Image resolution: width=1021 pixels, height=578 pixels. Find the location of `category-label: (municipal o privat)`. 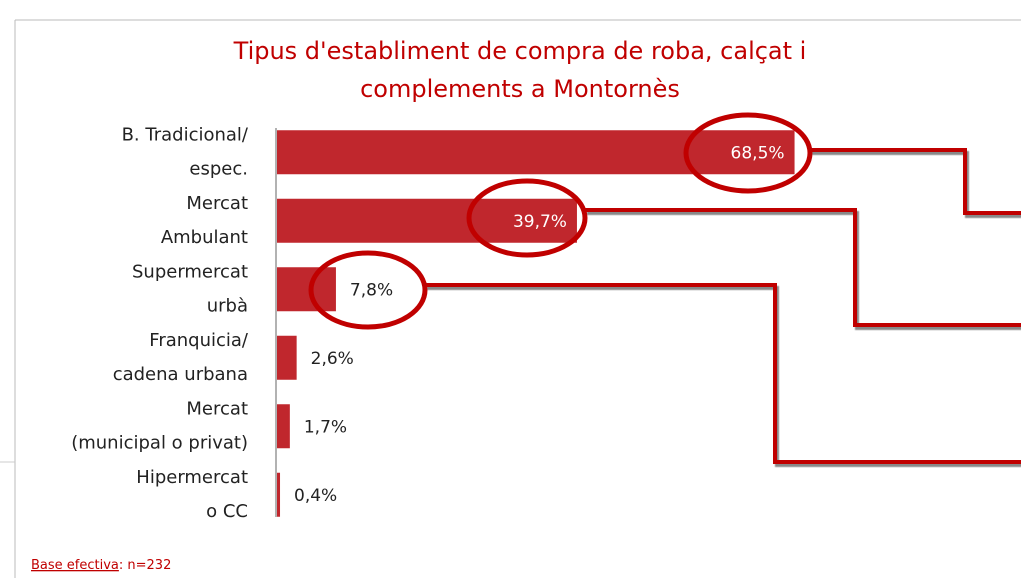

category-label: (municipal o privat) is located at coordinates (159, 442).